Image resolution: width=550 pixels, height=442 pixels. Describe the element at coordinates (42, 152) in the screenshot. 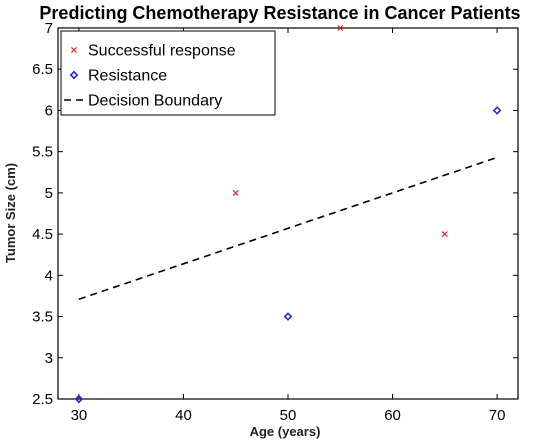

I see `y-tick-label: 5.5` at that location.